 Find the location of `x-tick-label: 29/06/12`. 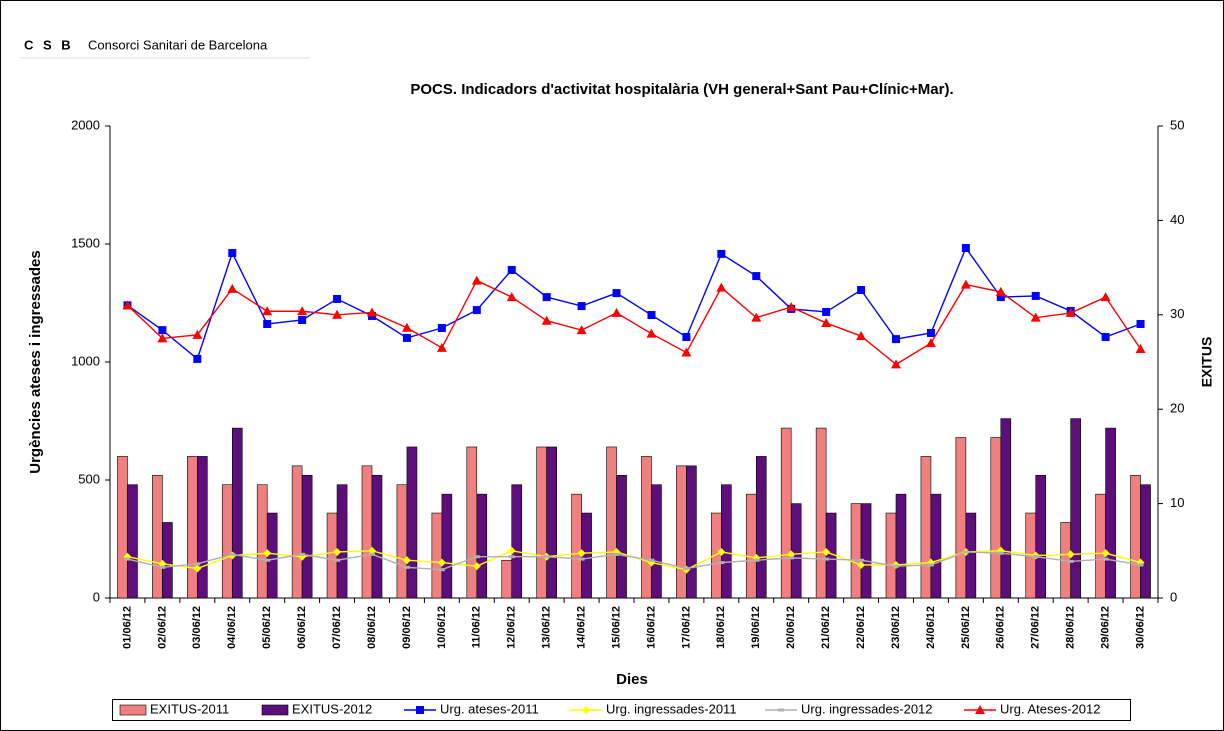

x-tick-label: 29/06/12 is located at coordinates (1106, 627).